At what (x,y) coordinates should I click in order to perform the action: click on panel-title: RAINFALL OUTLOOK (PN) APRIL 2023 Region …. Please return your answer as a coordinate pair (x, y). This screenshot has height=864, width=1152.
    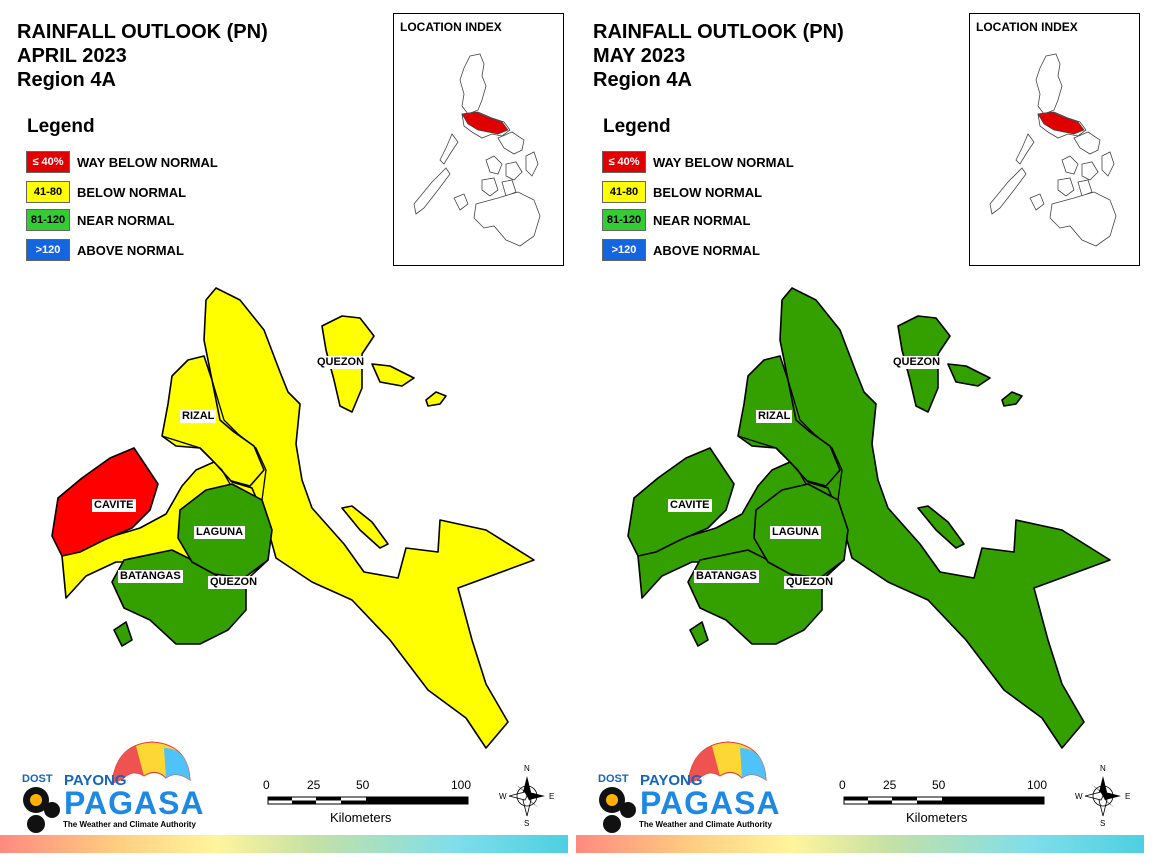
    Looking at the image, I should click on (142, 56).